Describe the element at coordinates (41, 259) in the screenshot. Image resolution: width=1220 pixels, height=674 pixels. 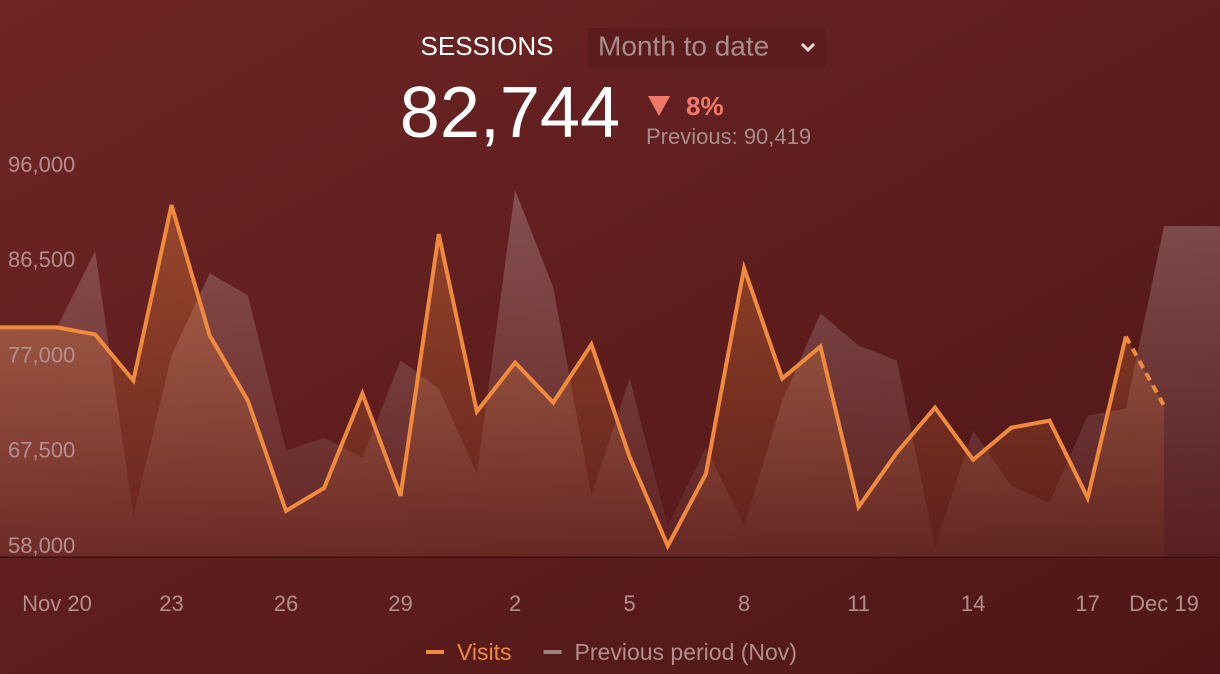
I see `y-tick-label: 86,500` at that location.